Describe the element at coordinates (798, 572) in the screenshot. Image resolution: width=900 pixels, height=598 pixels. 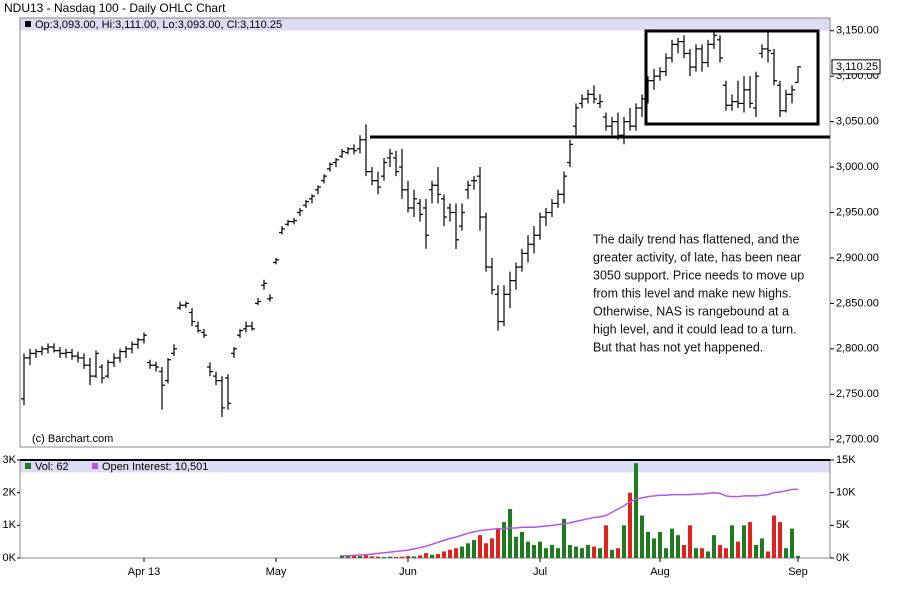
I see `x-tick-label: Sep` at that location.